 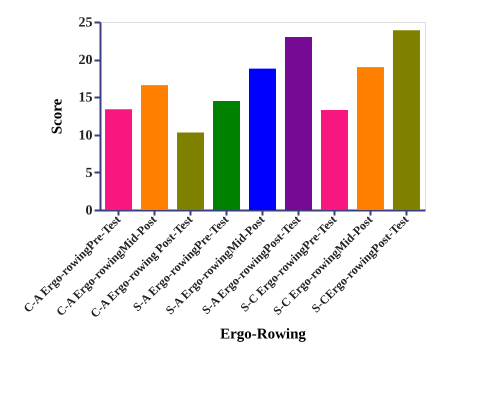 I want to click on y-tick-label: 0, so click(x=89, y=211).